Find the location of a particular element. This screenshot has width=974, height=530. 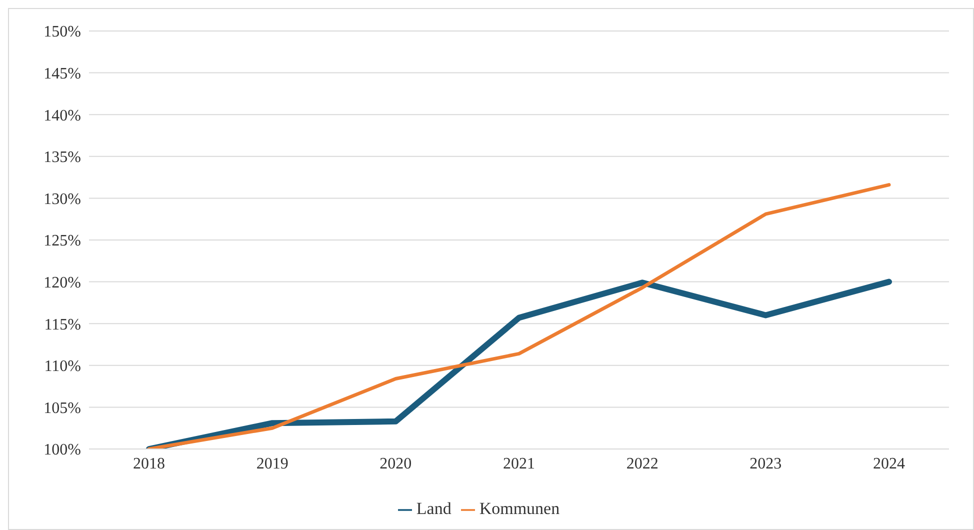

y-tick-label: 100% is located at coordinates (62, 450).